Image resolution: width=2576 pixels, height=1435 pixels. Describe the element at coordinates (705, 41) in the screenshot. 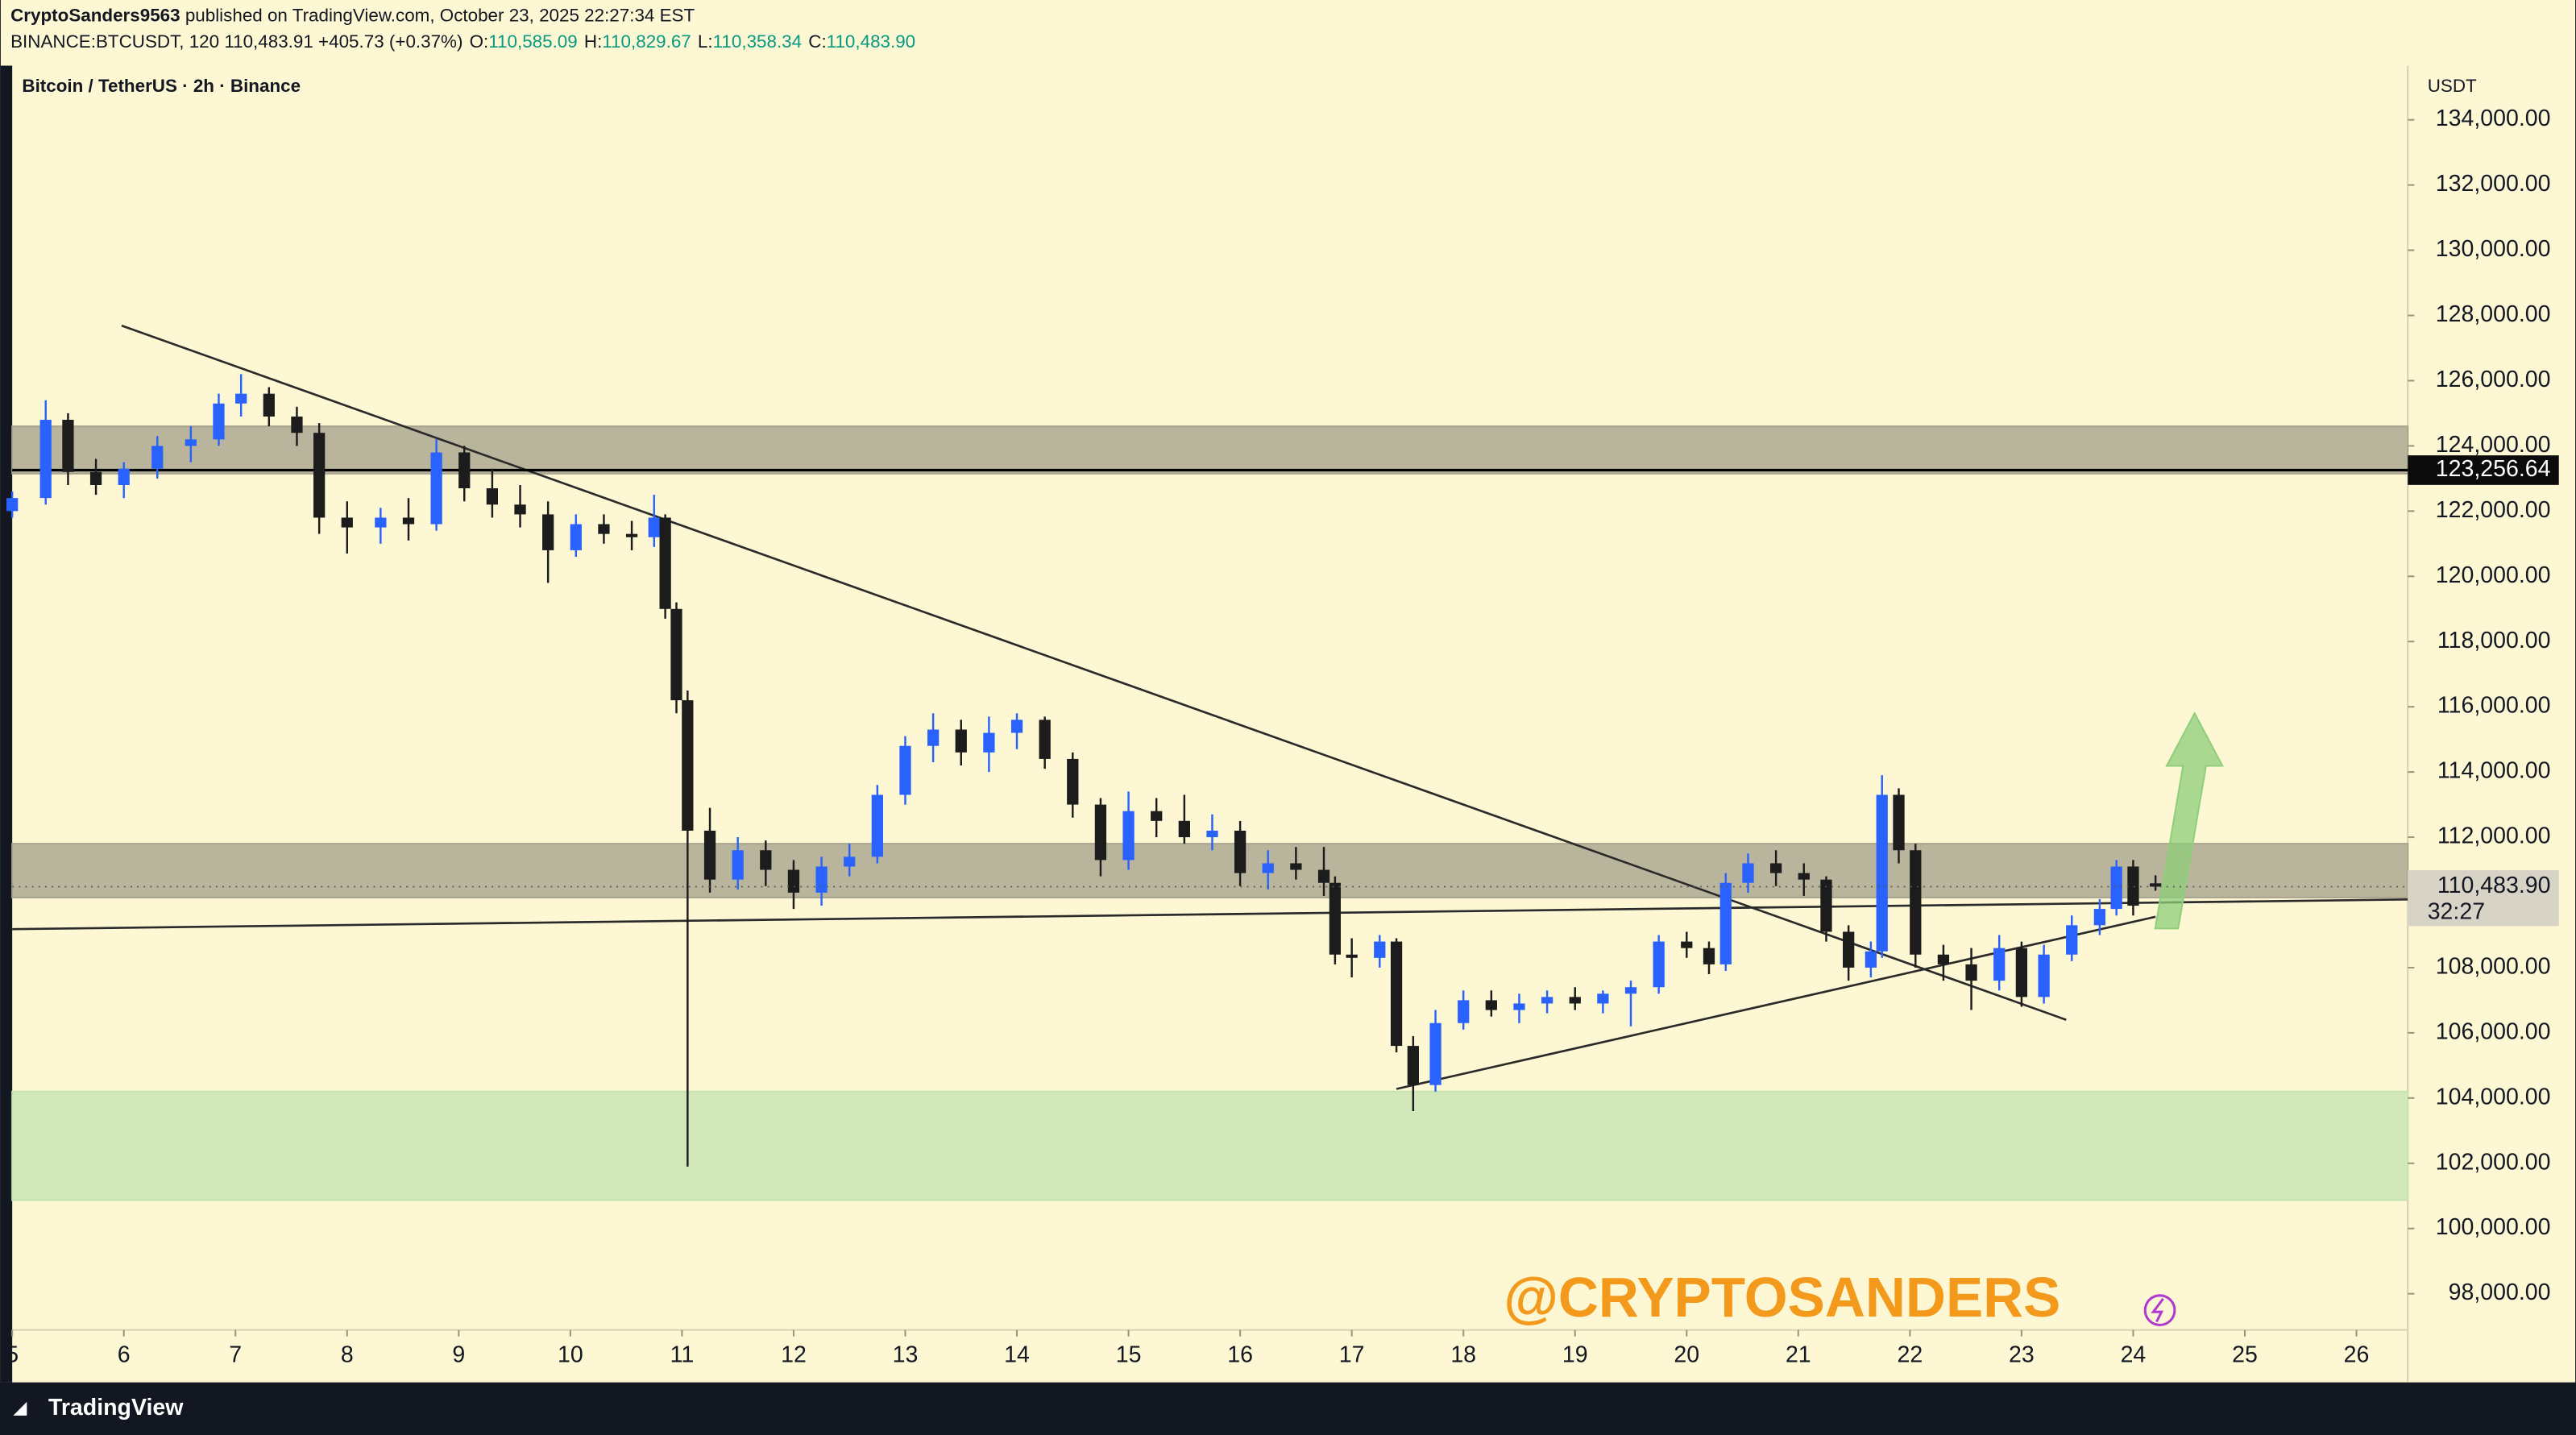

I see `ohlc-key: L:` at that location.